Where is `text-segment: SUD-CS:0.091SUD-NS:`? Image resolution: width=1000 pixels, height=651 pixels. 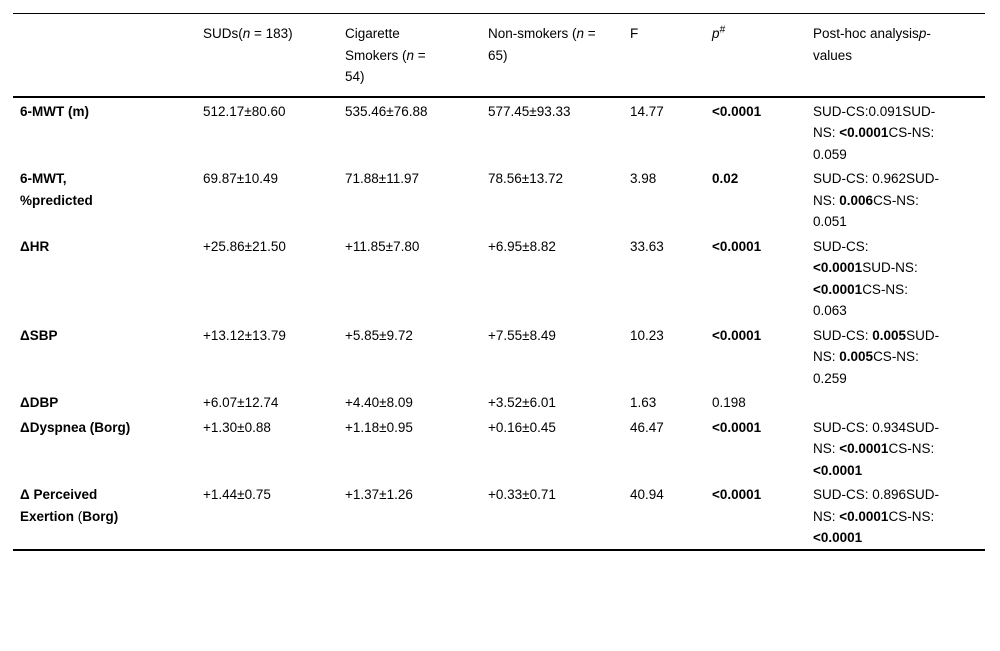 text-segment: SUD-CS:0.091SUD-NS: is located at coordinates (874, 122).